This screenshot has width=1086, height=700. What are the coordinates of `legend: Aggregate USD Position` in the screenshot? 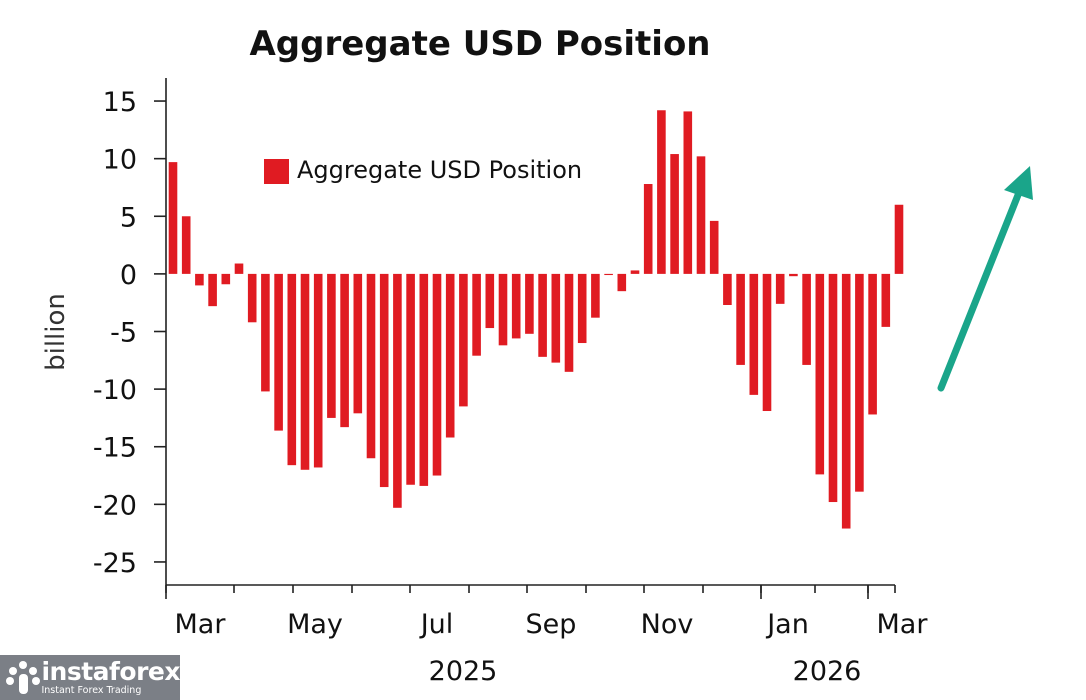 It's located at (423, 170).